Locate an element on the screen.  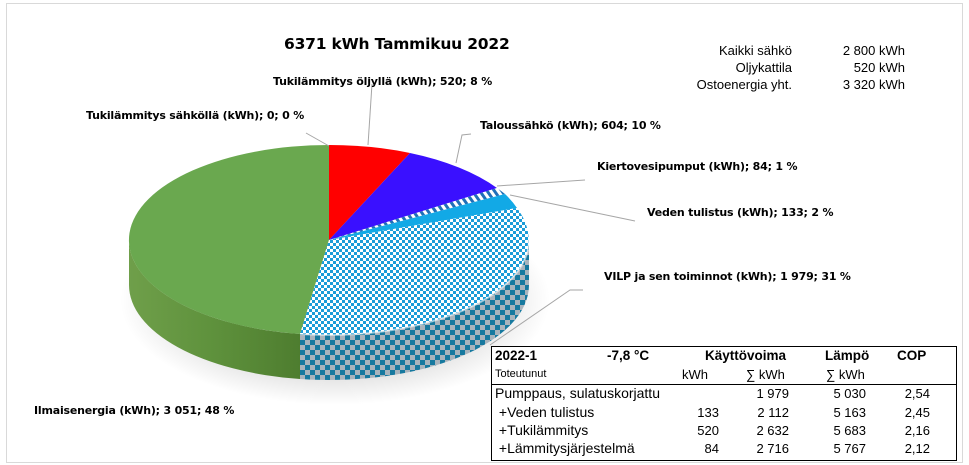
table-header: 2022-1 -7,8 °C Käyttövoima Lämpö COP is located at coordinates (724, 356).